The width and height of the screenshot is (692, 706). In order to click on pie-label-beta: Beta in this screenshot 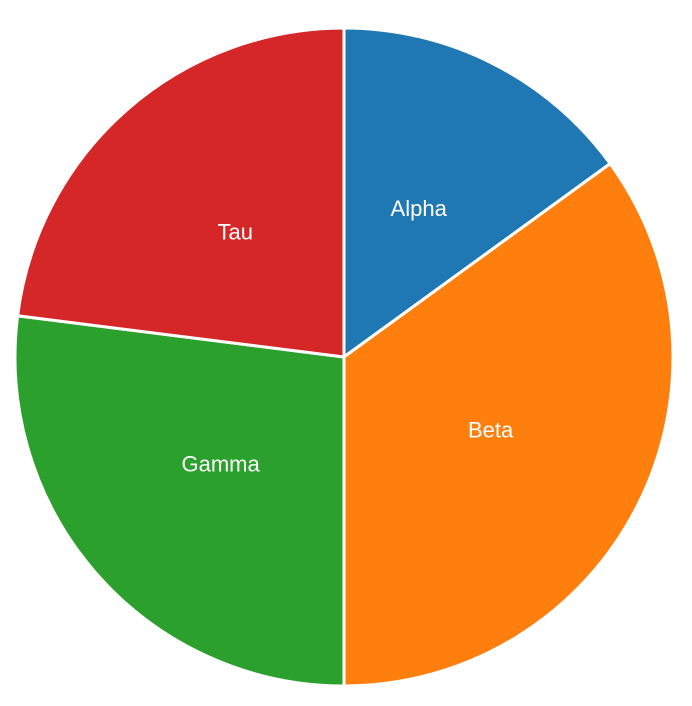, I will do `click(491, 429)`.